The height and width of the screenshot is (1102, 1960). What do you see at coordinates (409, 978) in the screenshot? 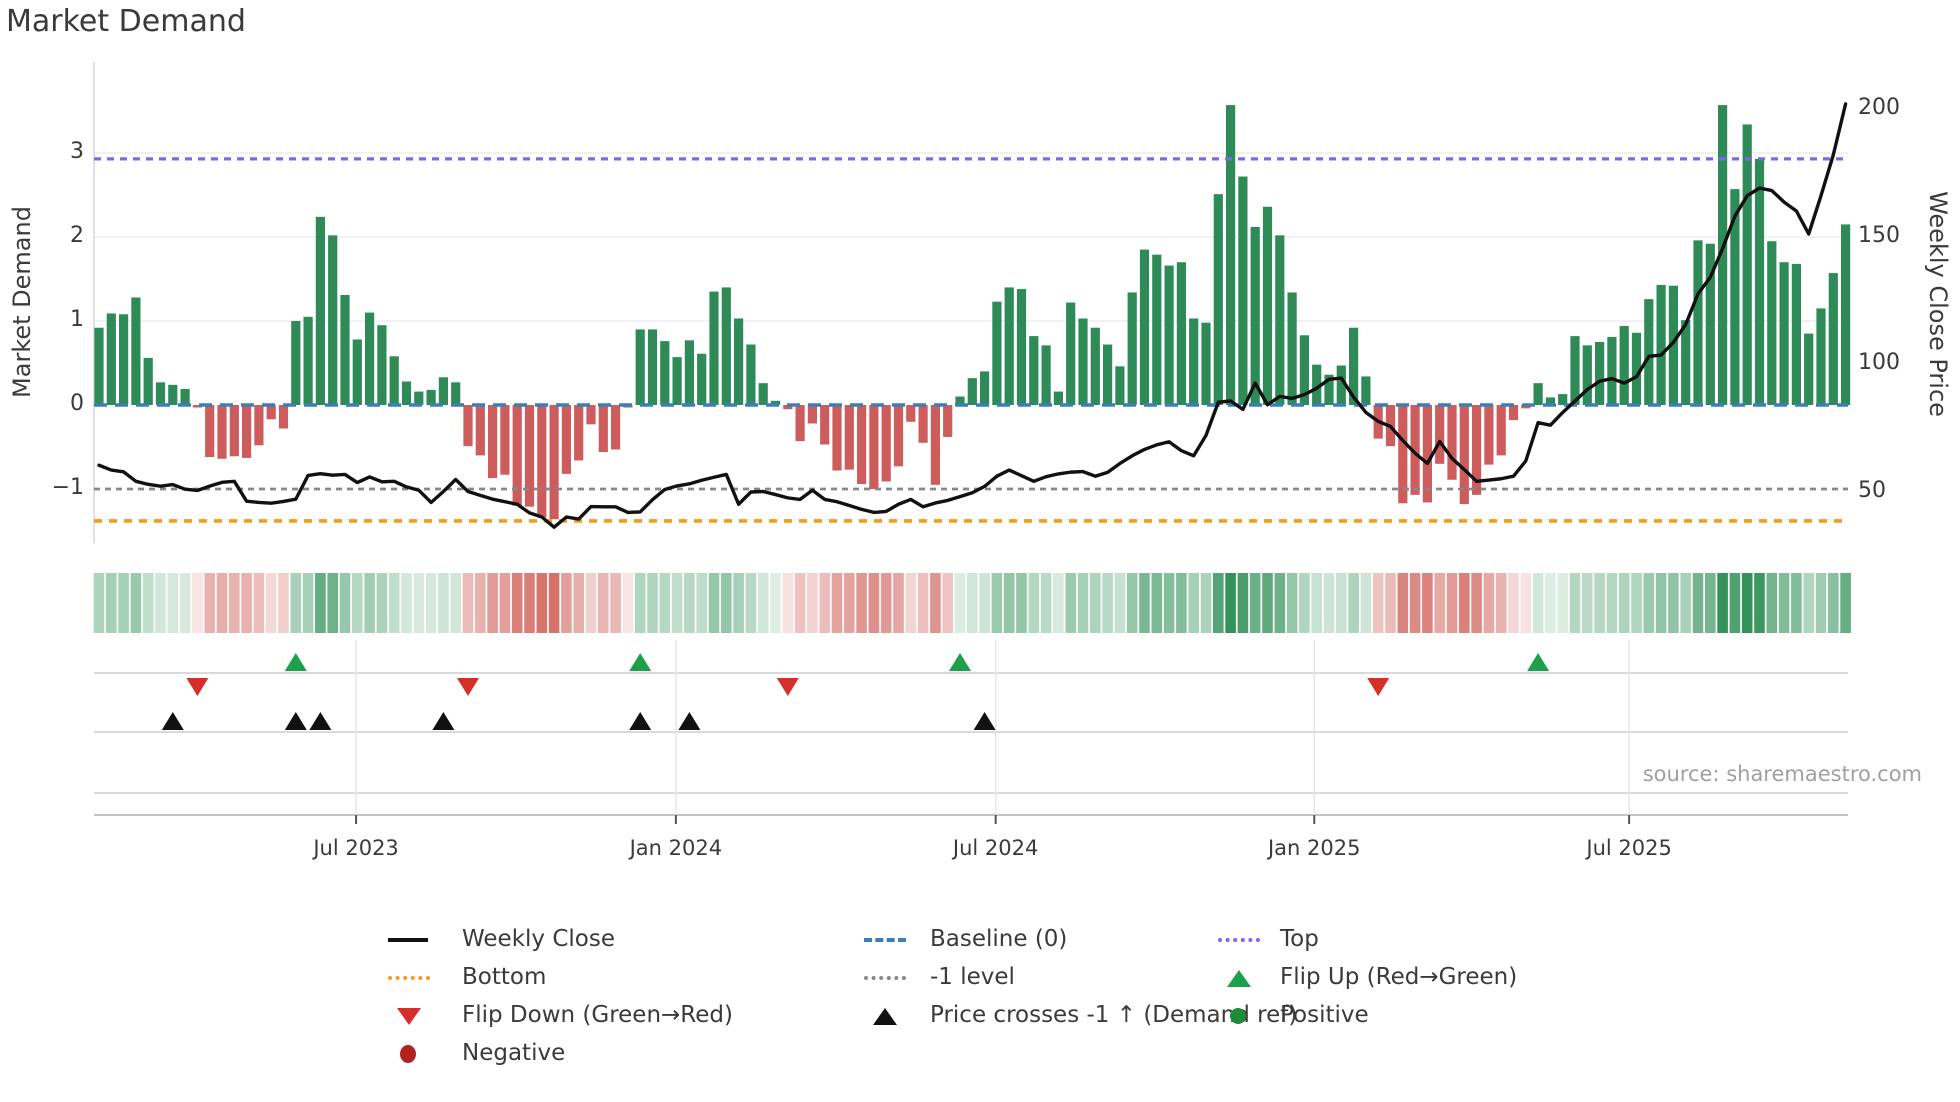
I see `bottom-dotted-icon` at bounding box center [409, 978].